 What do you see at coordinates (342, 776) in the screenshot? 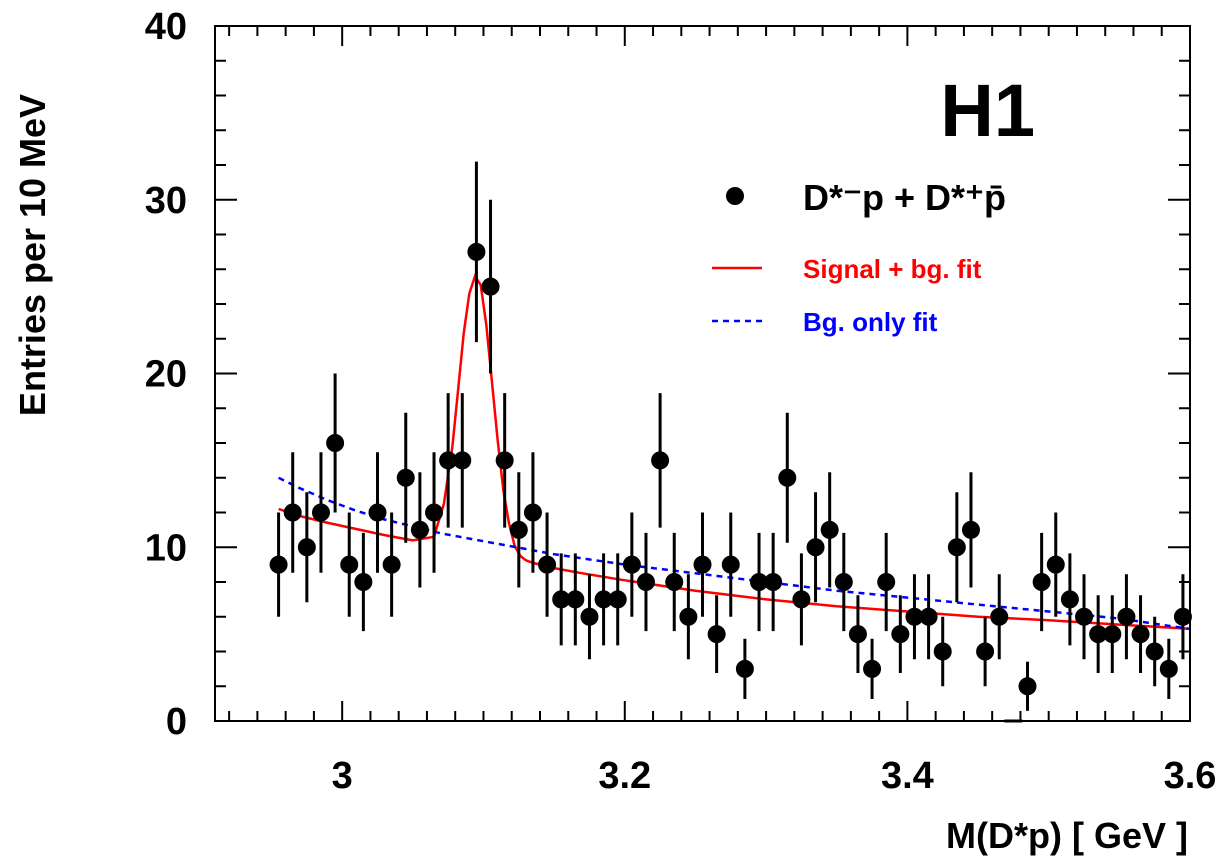
I see `x-tick-label: 3` at bounding box center [342, 776].